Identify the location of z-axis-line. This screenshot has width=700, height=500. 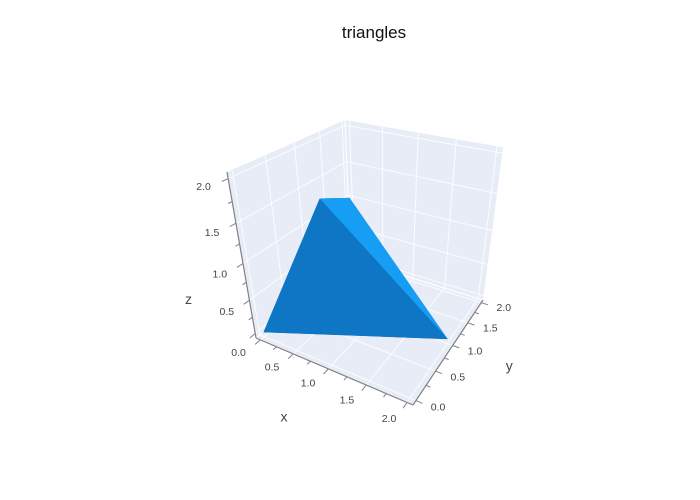
(241, 255).